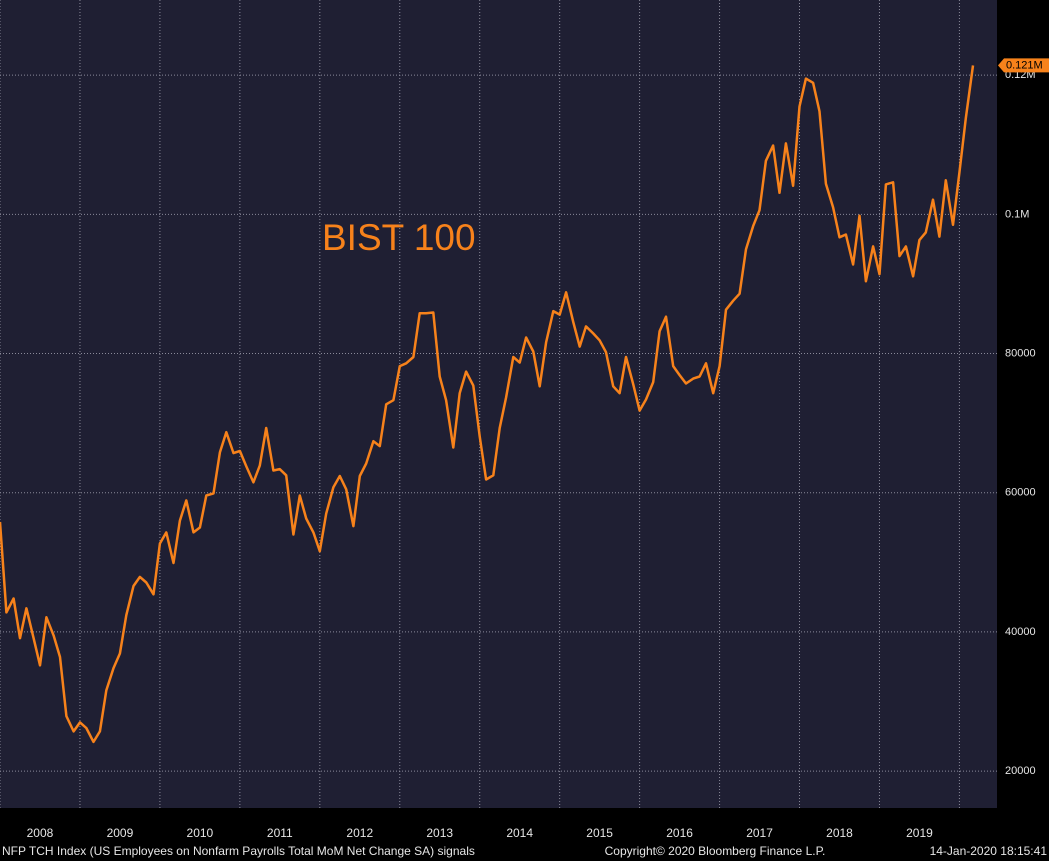 This screenshot has width=1049, height=861. What do you see at coordinates (715, 851) in the screenshot?
I see `footer-copyright: Copyright© 2020 Bloomberg Finance L.P.` at bounding box center [715, 851].